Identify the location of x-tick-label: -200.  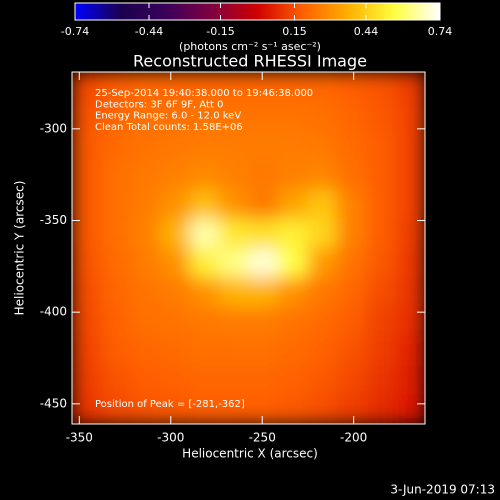
(353, 438).